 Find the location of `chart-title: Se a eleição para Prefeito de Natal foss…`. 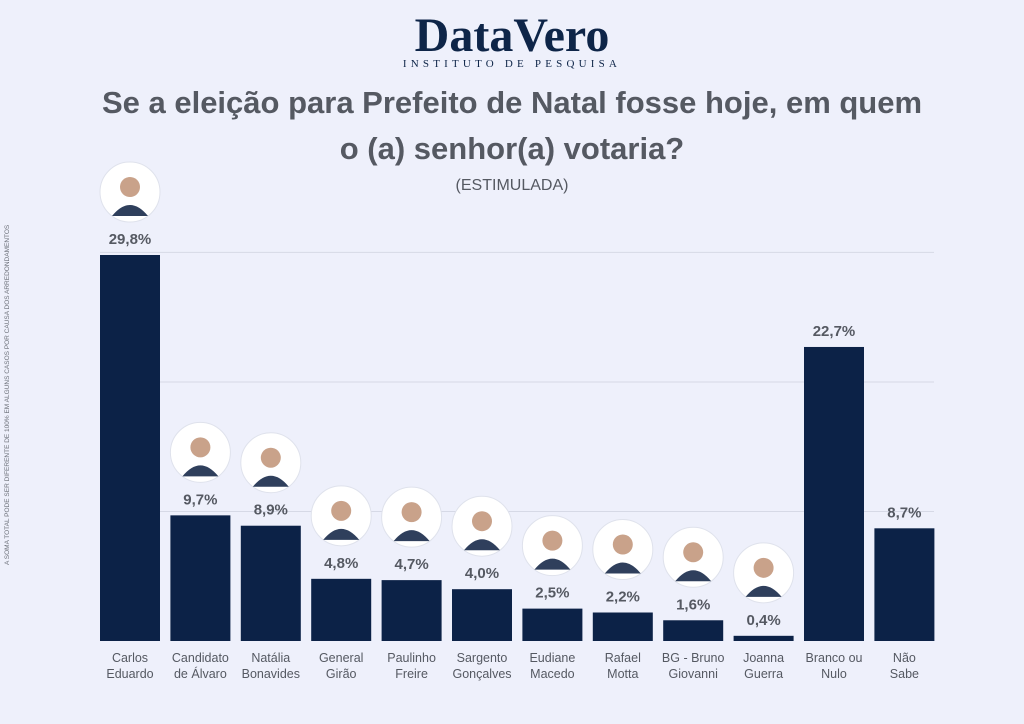

chart-title: Se a eleição para Prefeito de Natal foss… is located at coordinates (512, 125).